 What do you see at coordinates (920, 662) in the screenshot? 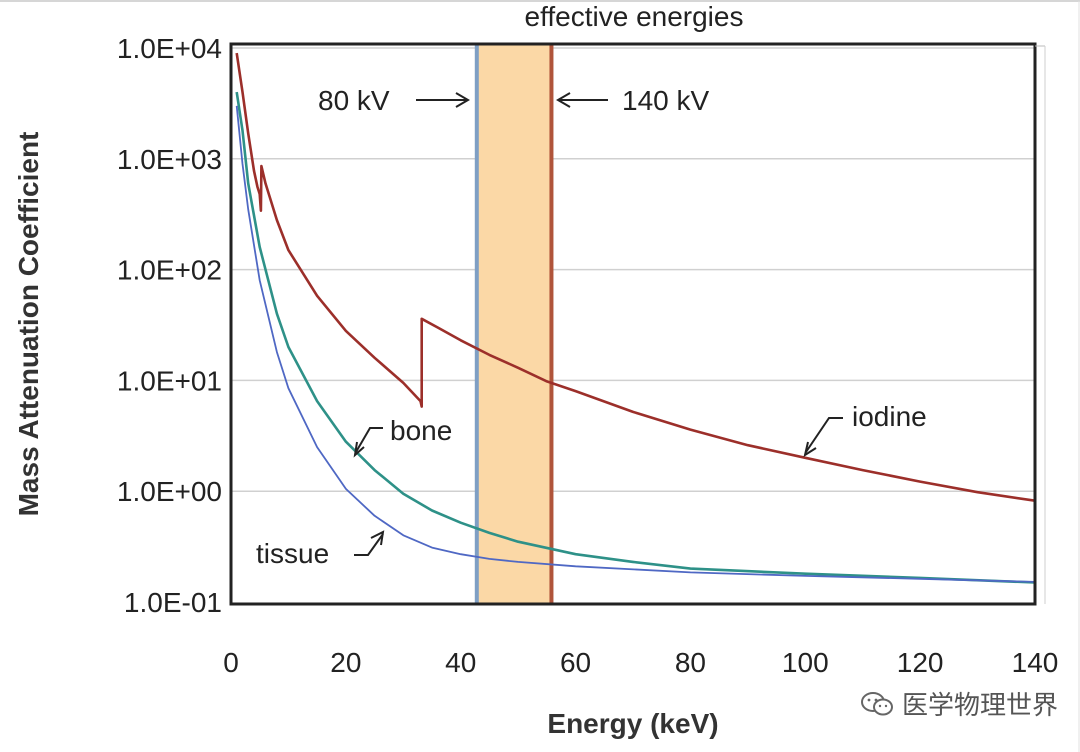
I see `x-tick-label: 120` at bounding box center [920, 662].